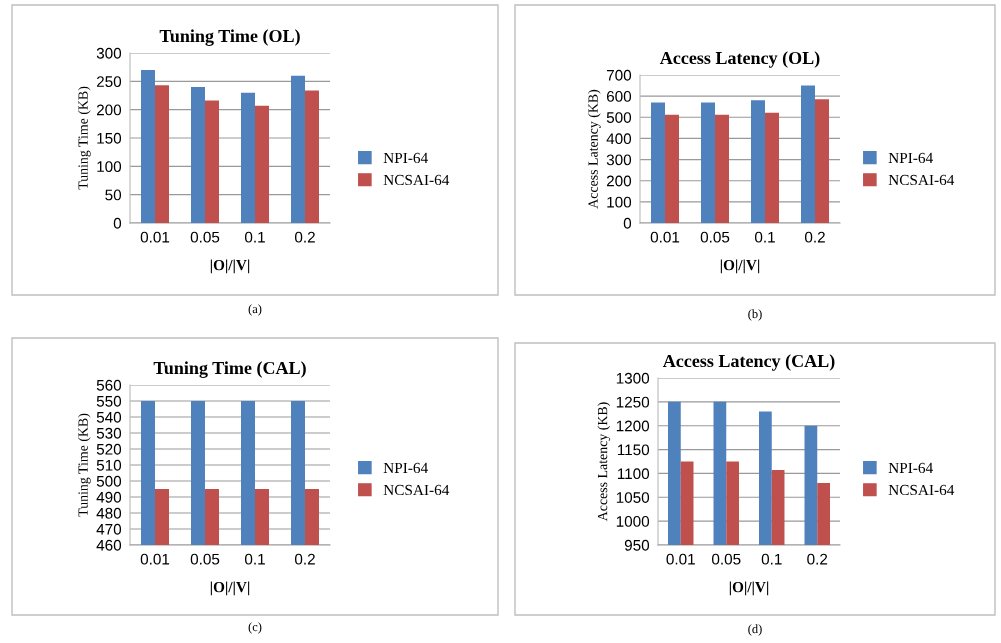 Image resolution: width=1001 pixels, height=643 pixels. What do you see at coordinates (109, 138) in the screenshot?
I see `y-tick-label: 150` at bounding box center [109, 138].